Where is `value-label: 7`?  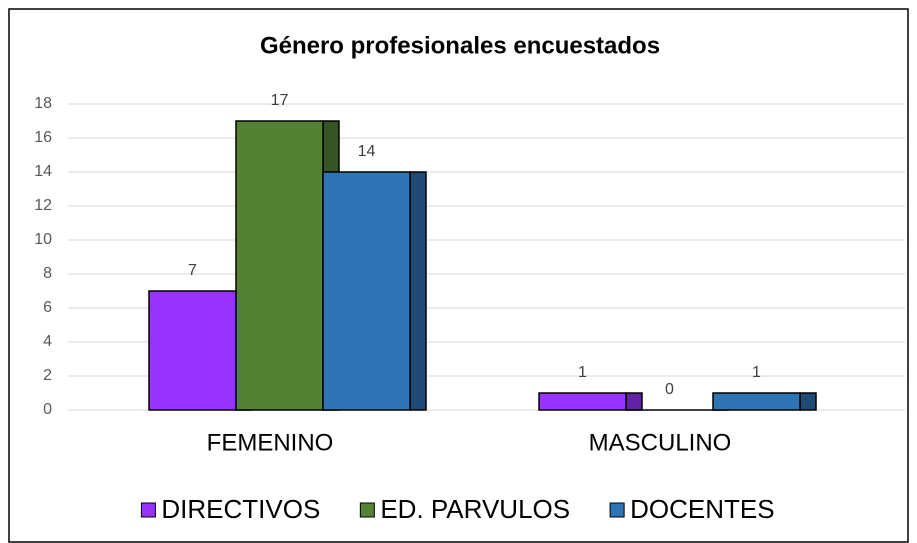
value-label: 7 is located at coordinates (192, 270).